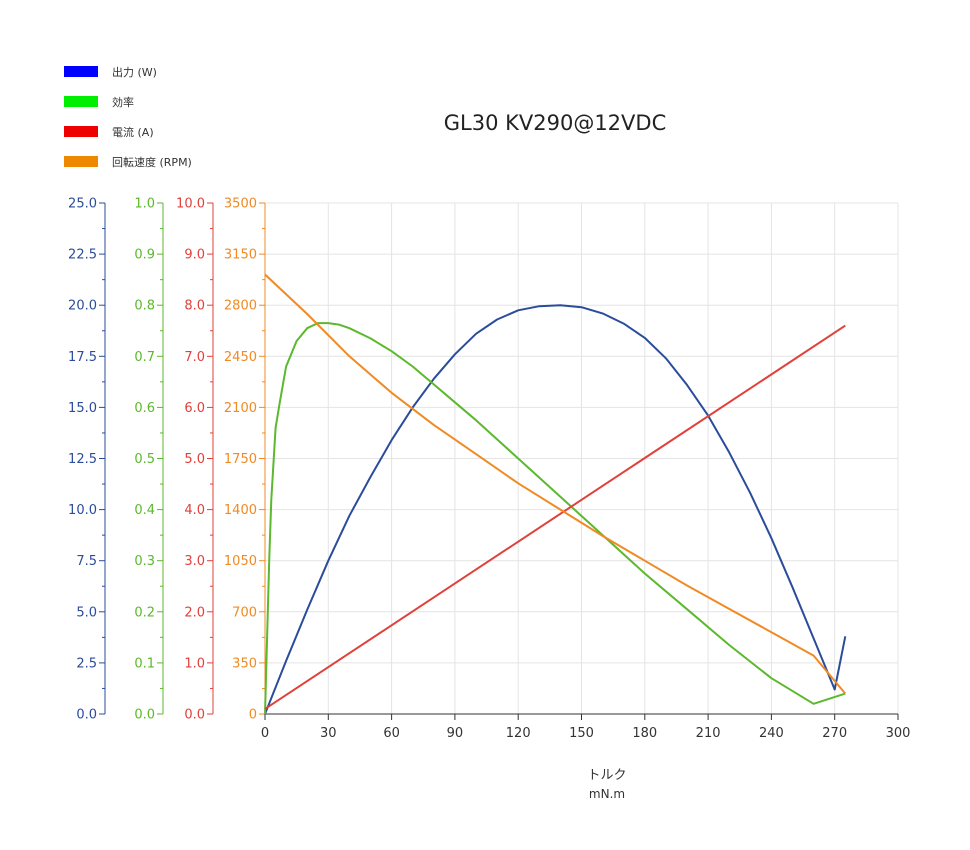  I want to click on chart-title: GL30 KV290@12VDC, so click(555, 123).